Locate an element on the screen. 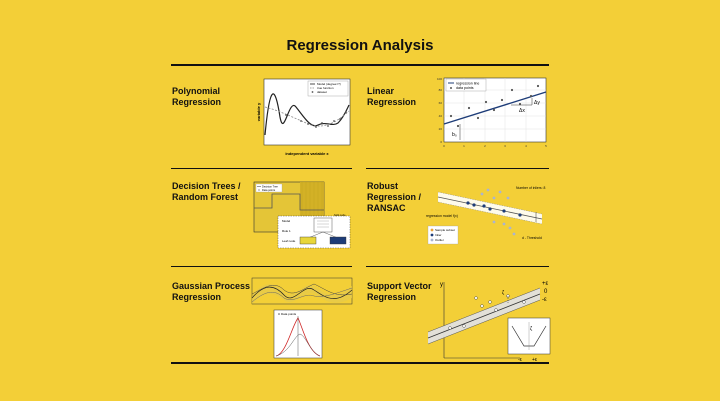 This screenshot has height=401, width=720. row2-divider-right is located at coordinates (457, 266).